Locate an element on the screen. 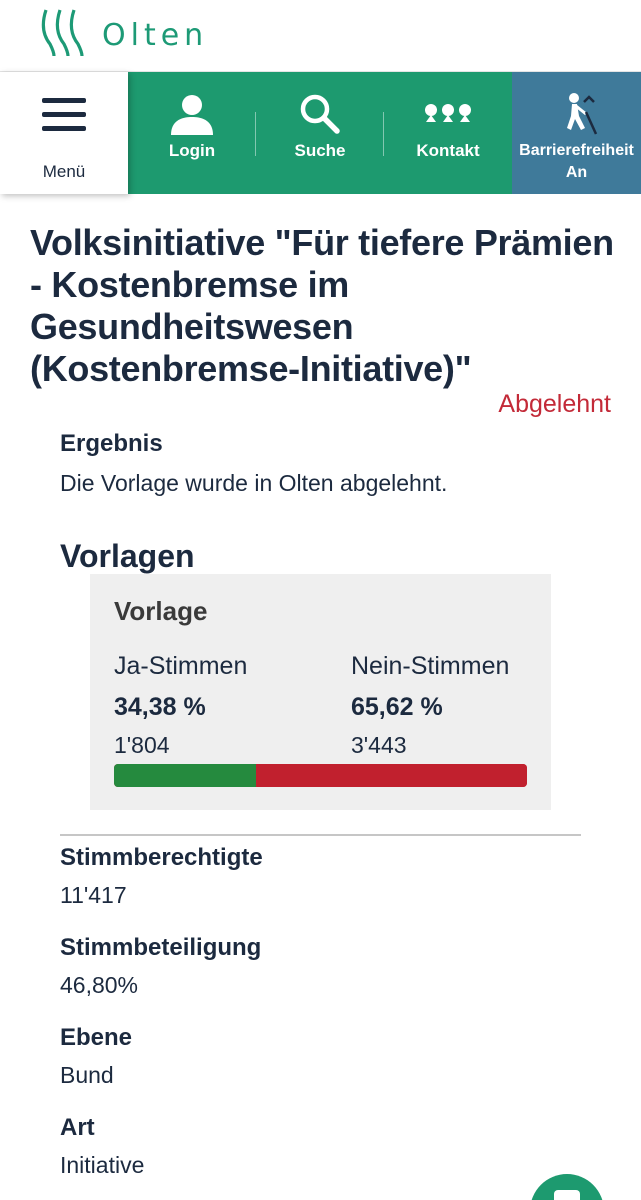  contact-label: Kontakt is located at coordinates (448, 150).